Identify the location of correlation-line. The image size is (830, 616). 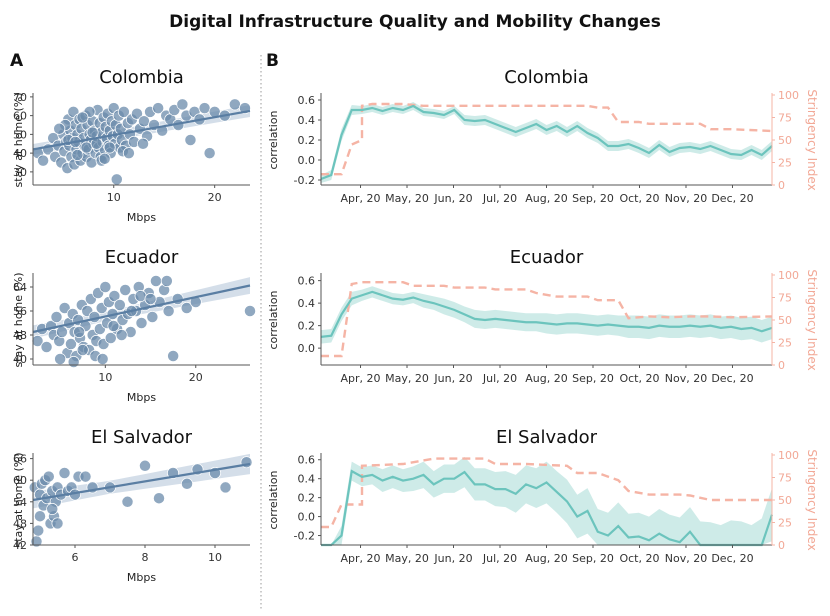
(546, 314).